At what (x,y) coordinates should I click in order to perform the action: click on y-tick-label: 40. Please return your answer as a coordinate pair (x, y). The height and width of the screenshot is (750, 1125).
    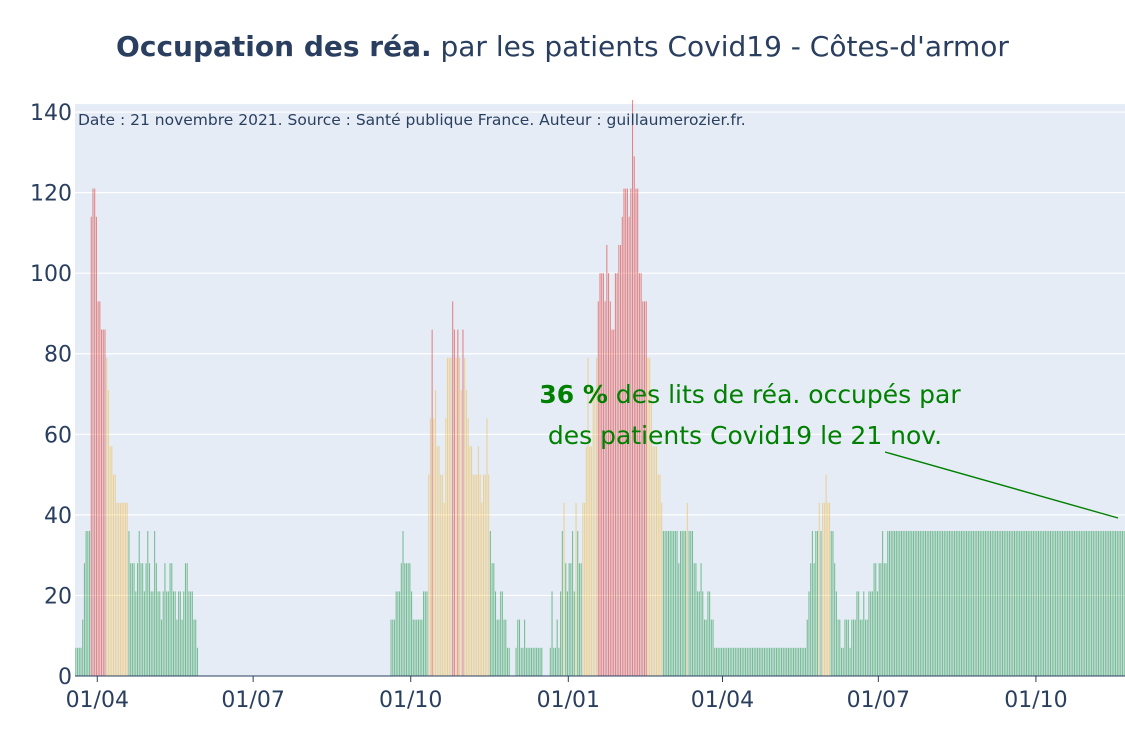
    Looking at the image, I should click on (58, 516).